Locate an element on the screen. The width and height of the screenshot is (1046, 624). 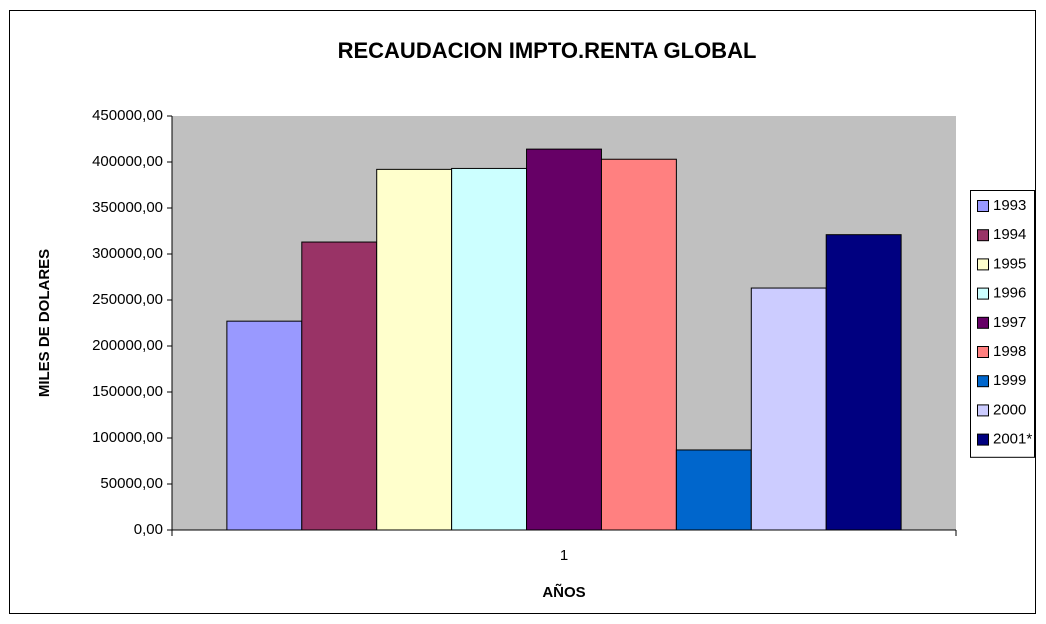
legend-label: 1996 is located at coordinates (1009, 293).